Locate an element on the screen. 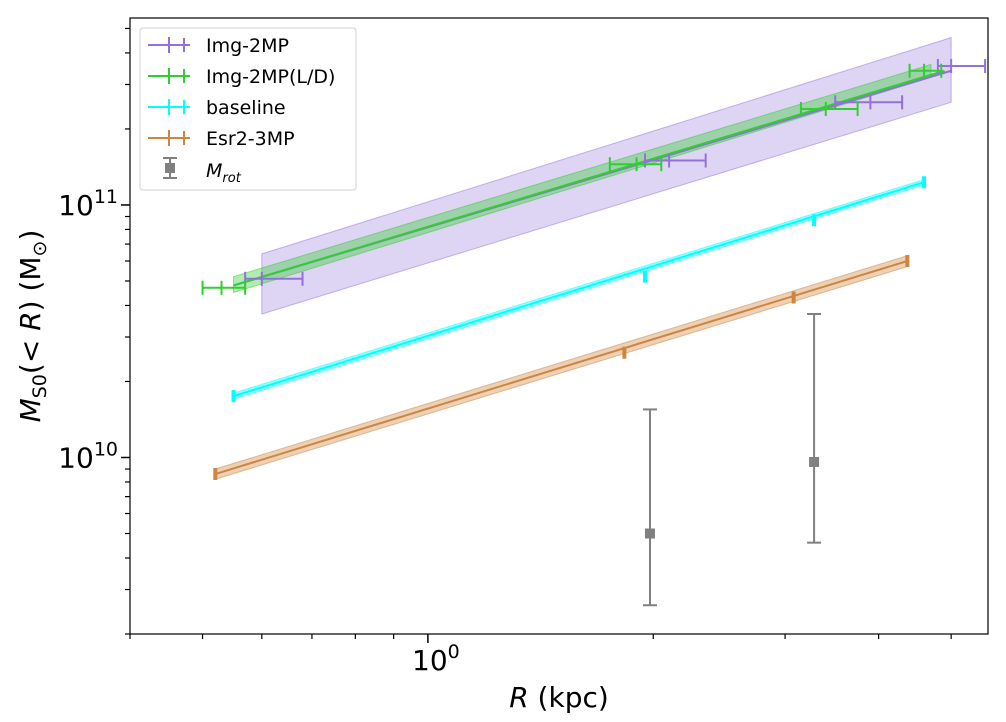  x-axis-label: R (kpc) is located at coordinates (559, 697).